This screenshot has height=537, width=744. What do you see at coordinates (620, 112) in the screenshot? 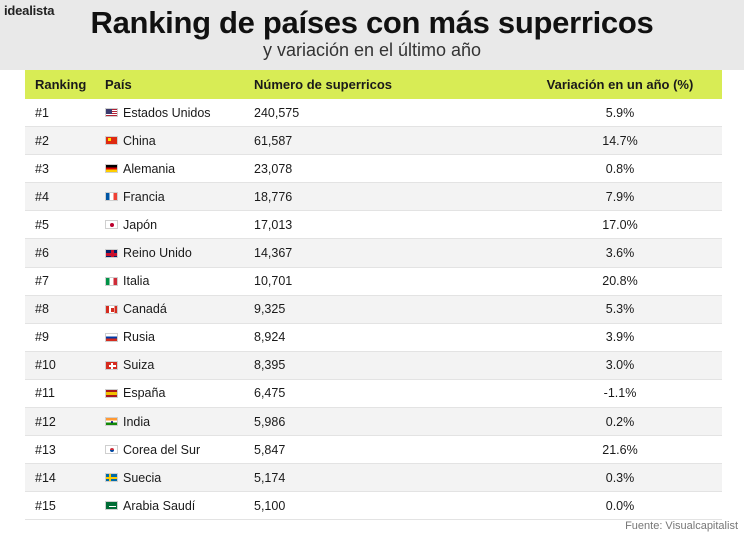
I see `change-cell: 5.9%` at bounding box center [620, 112].